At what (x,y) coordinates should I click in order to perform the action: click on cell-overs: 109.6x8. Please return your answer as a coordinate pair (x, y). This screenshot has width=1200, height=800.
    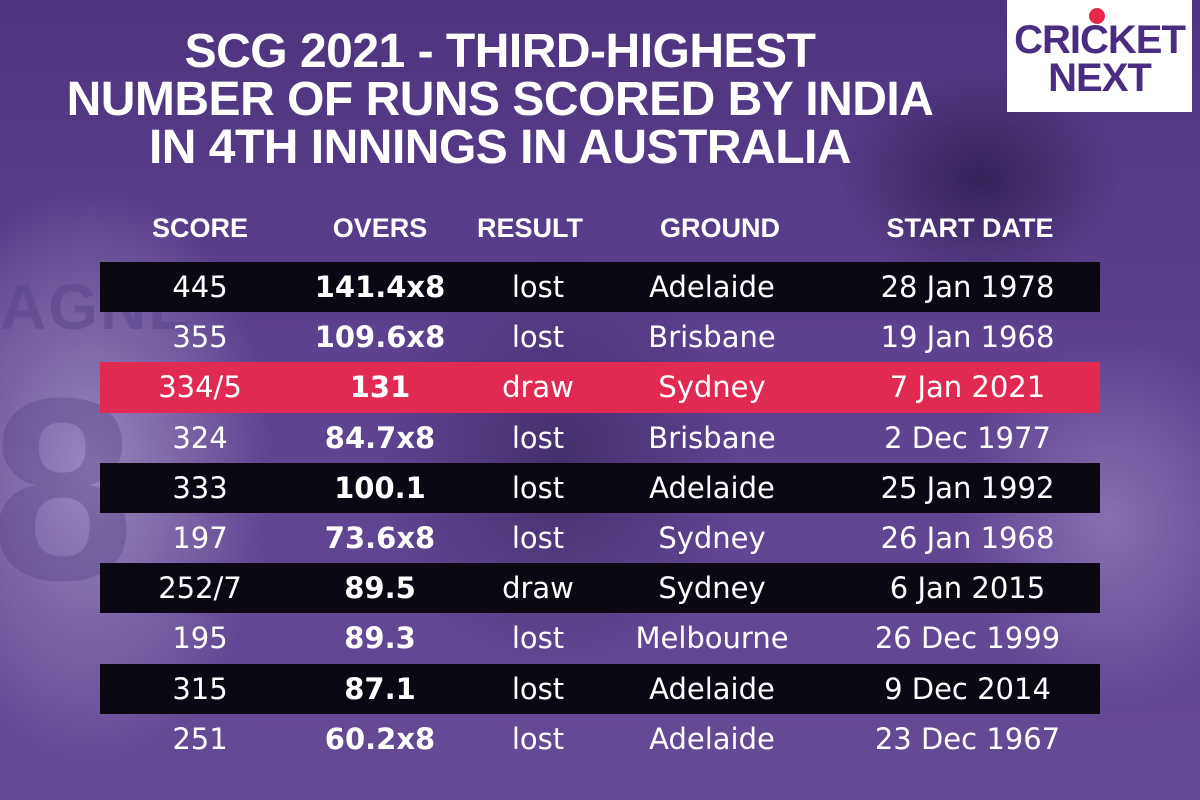
    Looking at the image, I should click on (380, 337).